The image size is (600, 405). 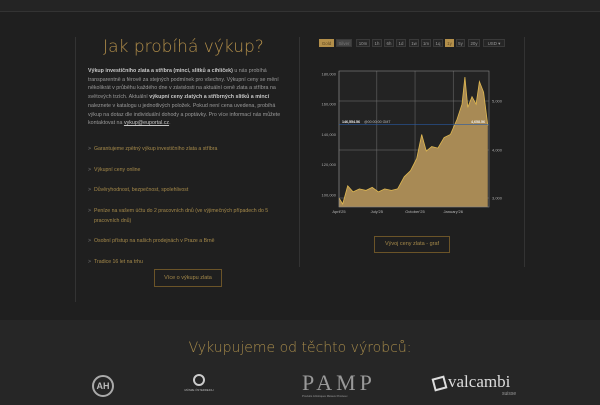 What do you see at coordinates (329, 194) in the screenshot?
I see `y-tick-label: 100,000` at bounding box center [329, 194].